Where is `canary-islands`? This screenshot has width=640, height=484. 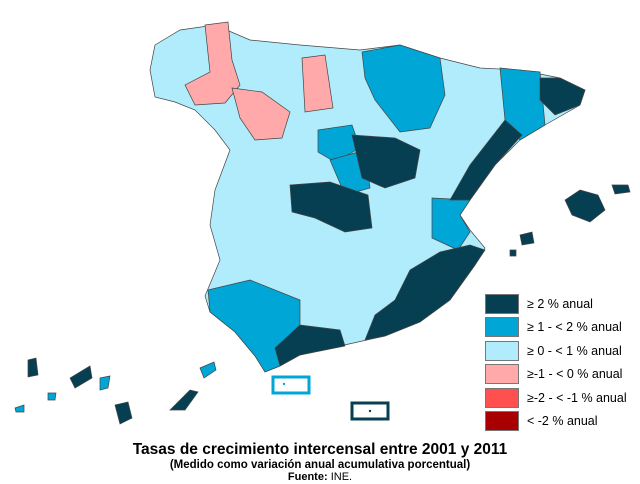
canary-islands is located at coordinates (115, 391).